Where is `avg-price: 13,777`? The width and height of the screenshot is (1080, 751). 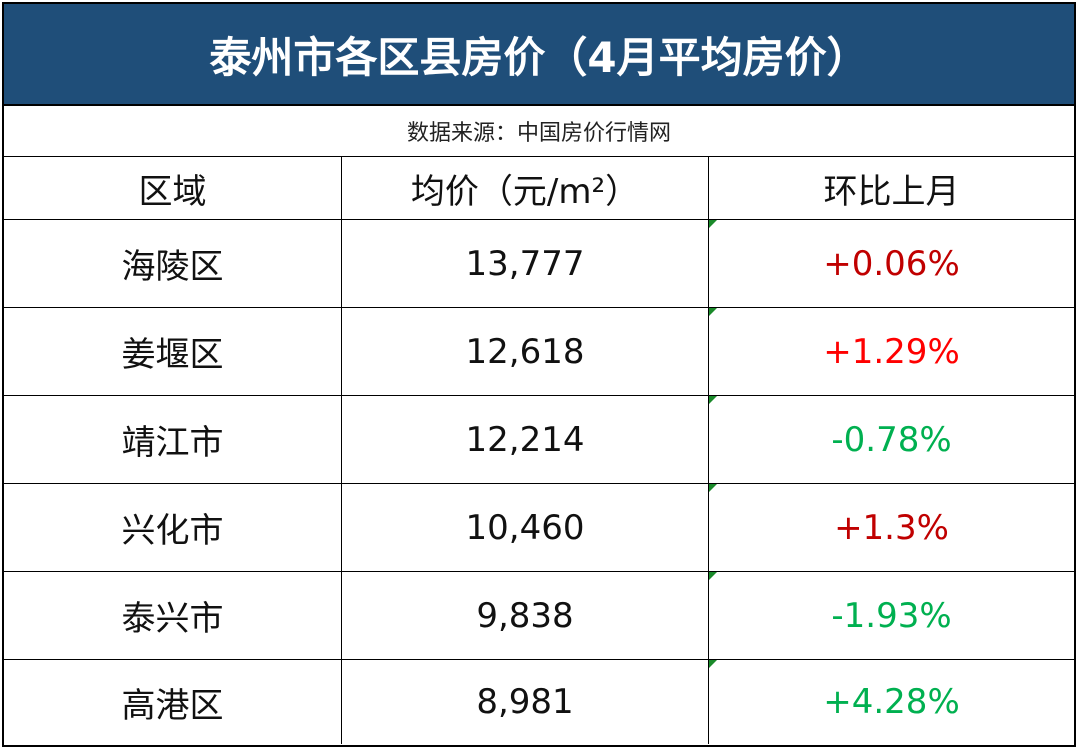
avg-price: 13,777 is located at coordinates (525, 264).